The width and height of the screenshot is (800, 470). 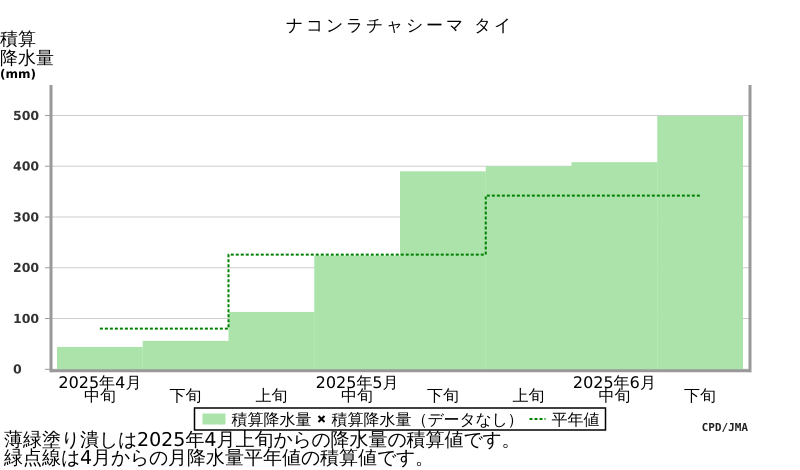 What do you see at coordinates (428, 419) in the screenshot?
I see `legend-label: 積算降水量（データなし）` at bounding box center [428, 419].